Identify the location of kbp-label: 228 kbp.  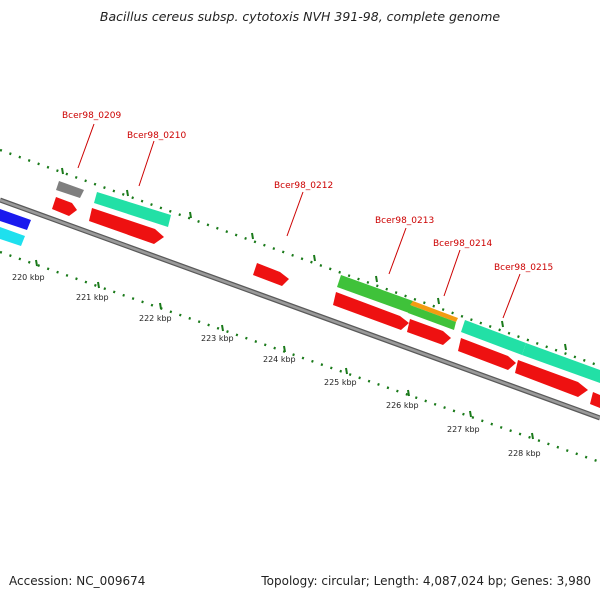
(524, 453).